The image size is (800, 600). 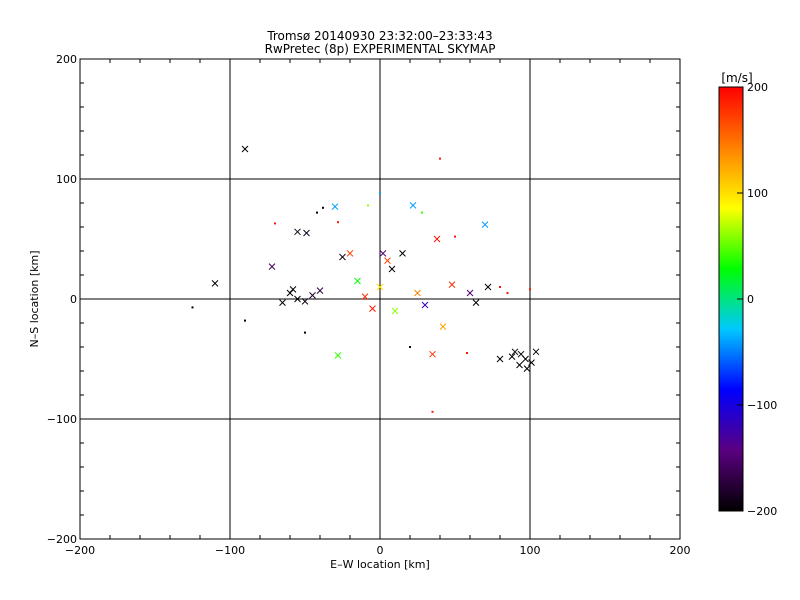 What do you see at coordinates (736, 78) in the screenshot?
I see `colorbar-label: [m/s]` at bounding box center [736, 78].